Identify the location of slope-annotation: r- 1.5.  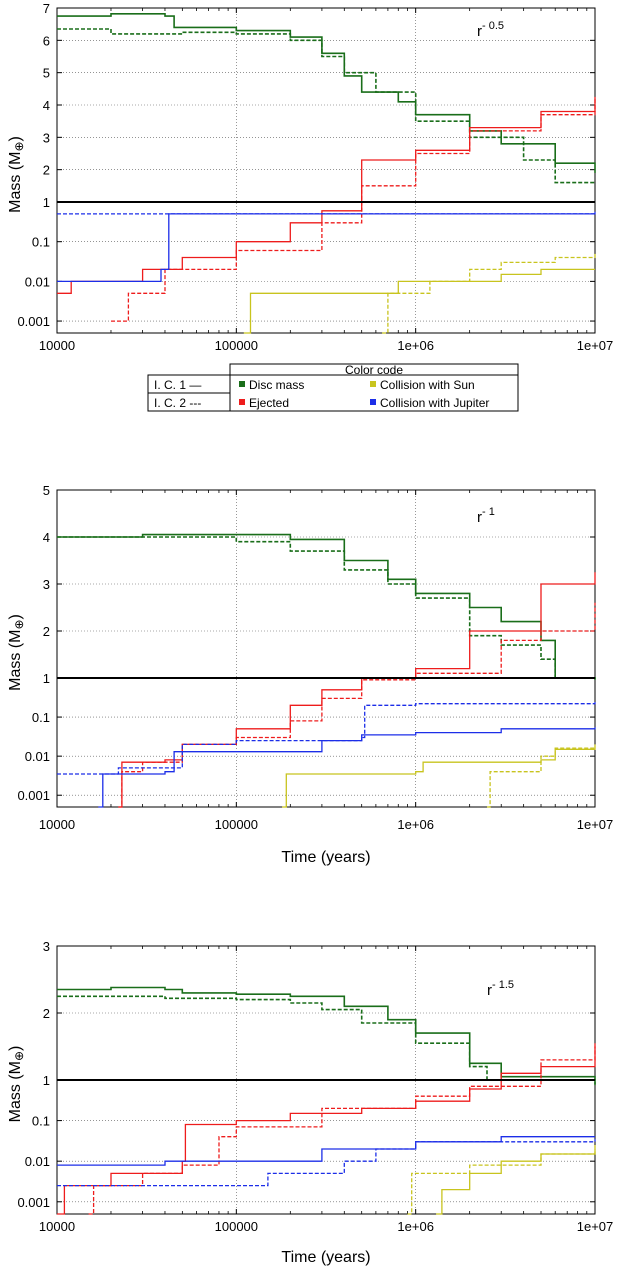
(500, 989).